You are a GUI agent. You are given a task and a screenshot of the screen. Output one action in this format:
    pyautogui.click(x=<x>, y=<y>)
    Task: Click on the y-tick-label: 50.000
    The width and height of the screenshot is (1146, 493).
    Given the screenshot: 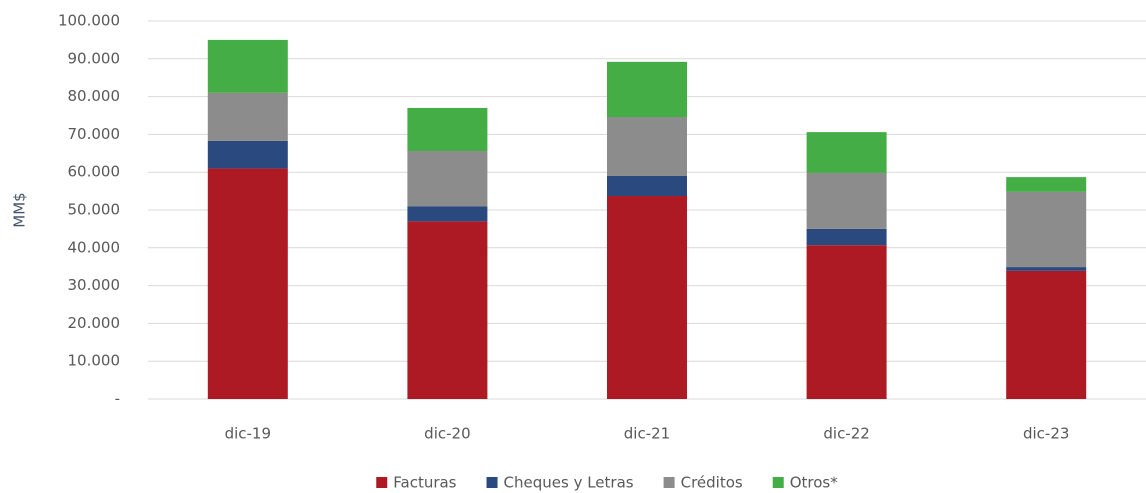 What is the action you would take?
    pyautogui.click(x=94, y=210)
    